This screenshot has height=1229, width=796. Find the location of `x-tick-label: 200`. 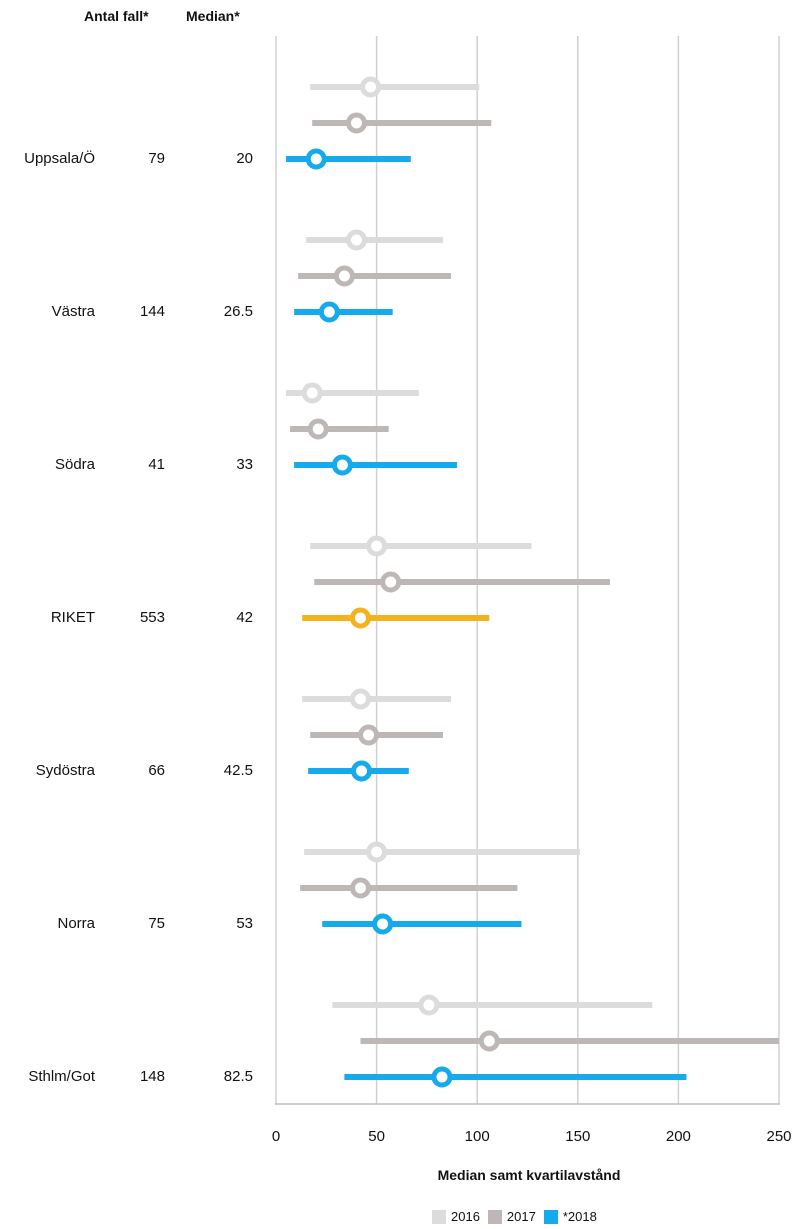

x-tick-label: 200 is located at coordinates (678, 1136).